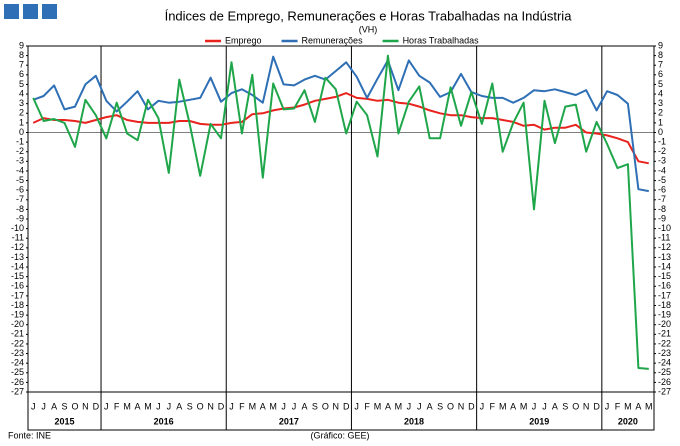 Image resolution: width=680 pixels, height=446 pixels. What do you see at coordinates (368, 29) in the screenshot?
I see `chart-subtitle: (VH)` at bounding box center [368, 29].